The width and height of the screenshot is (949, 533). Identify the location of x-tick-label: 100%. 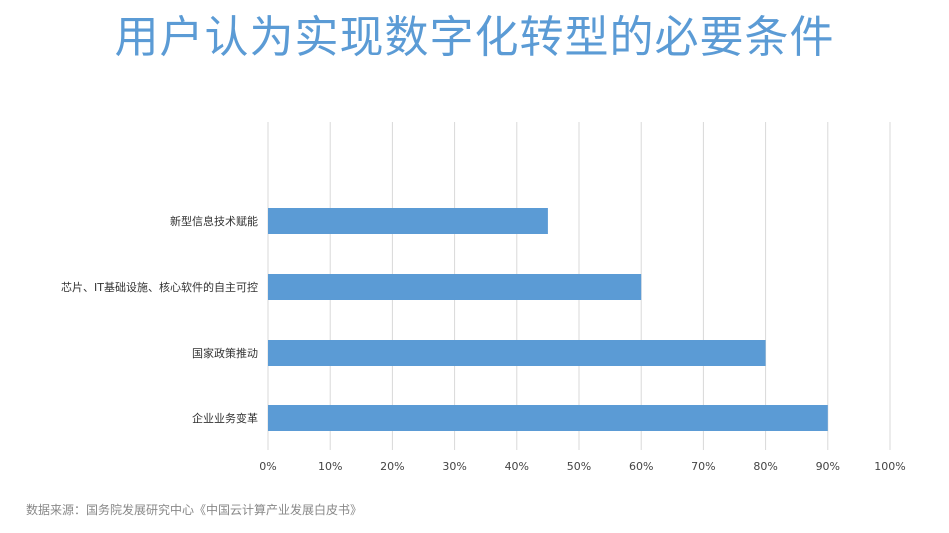
(889, 466).